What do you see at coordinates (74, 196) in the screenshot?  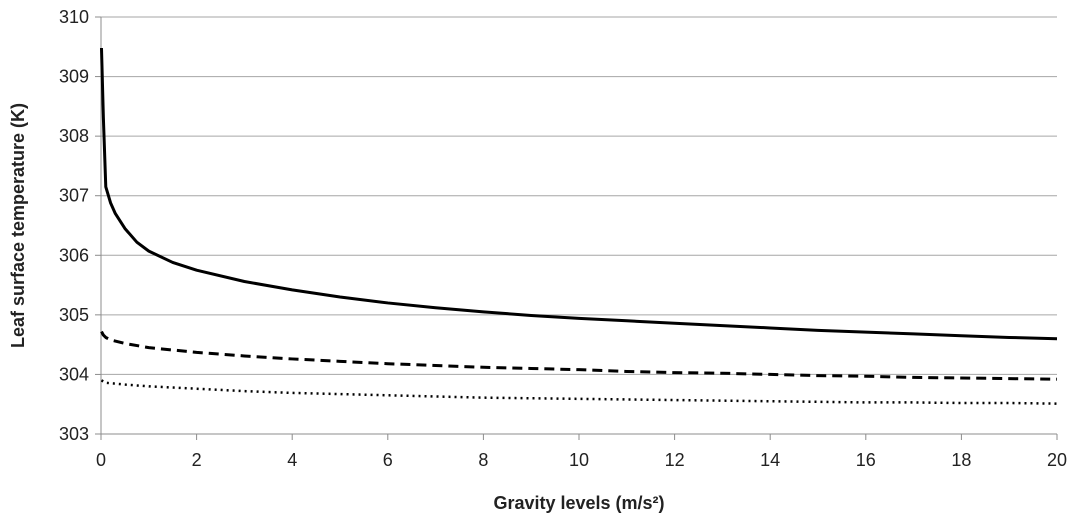 I see `y-tick-label-307: 307` at bounding box center [74, 196].